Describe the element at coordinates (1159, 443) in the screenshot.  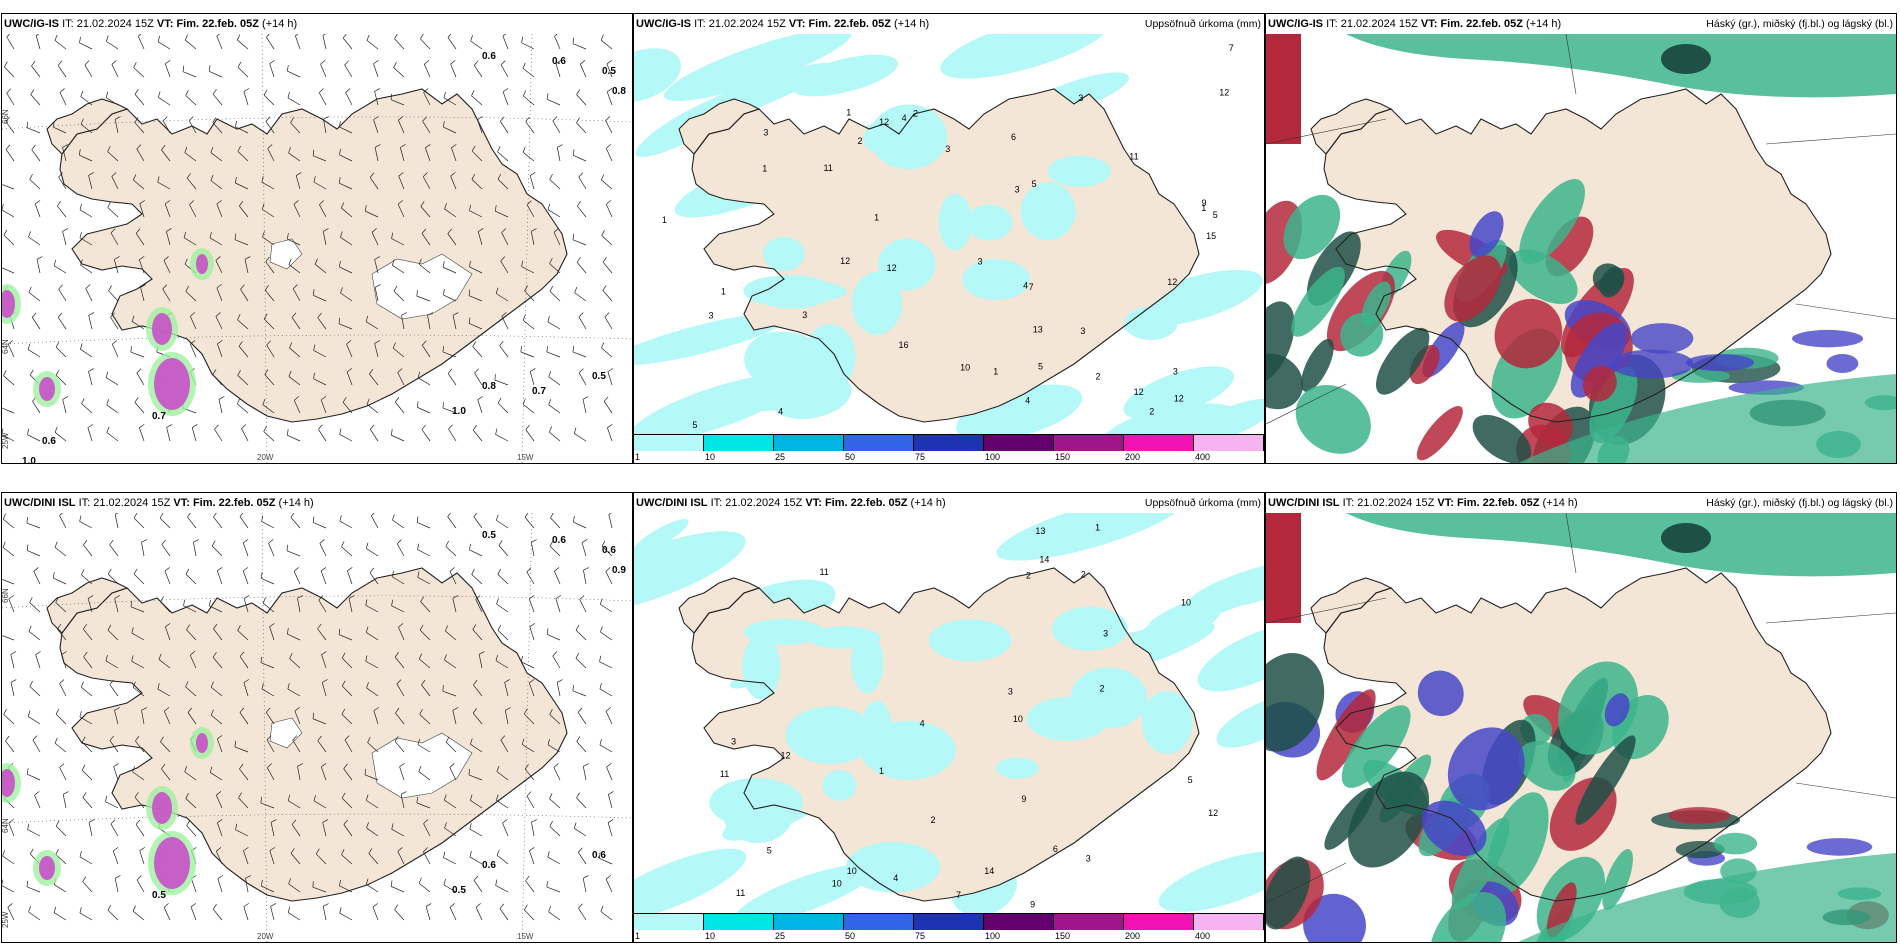
I see `colorbar-swatch` at that location.